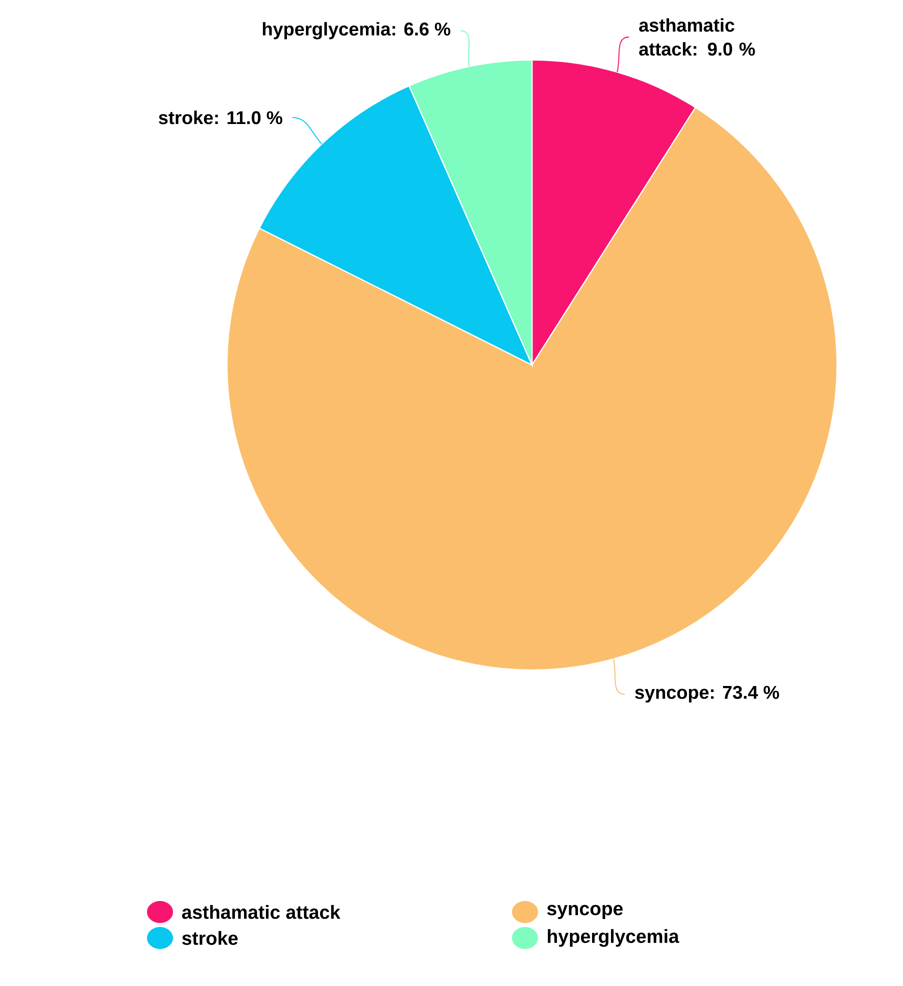  Describe the element at coordinates (707, 694) in the screenshot. I see `data-label: syncope: 73.4 %` at that location.